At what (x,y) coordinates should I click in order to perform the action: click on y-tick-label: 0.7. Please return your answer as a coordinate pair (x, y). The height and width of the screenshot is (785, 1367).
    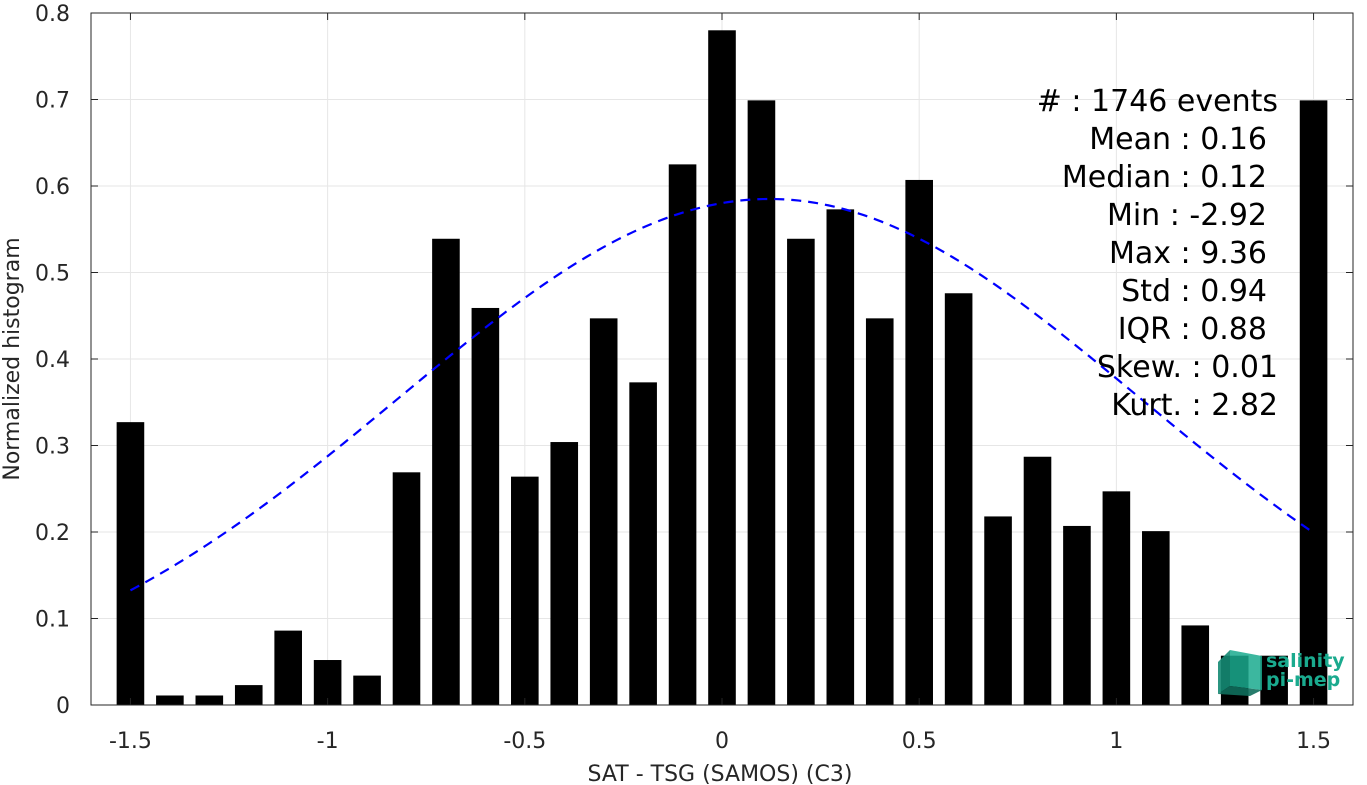
    Looking at the image, I should click on (52, 101).